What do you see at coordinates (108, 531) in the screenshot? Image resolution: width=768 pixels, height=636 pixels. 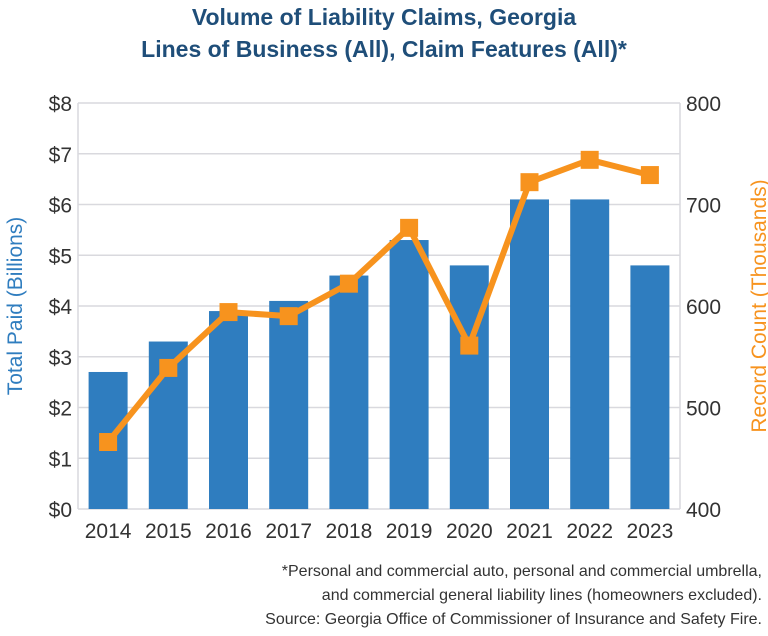 I see `x-tick-label: 2014` at bounding box center [108, 531].